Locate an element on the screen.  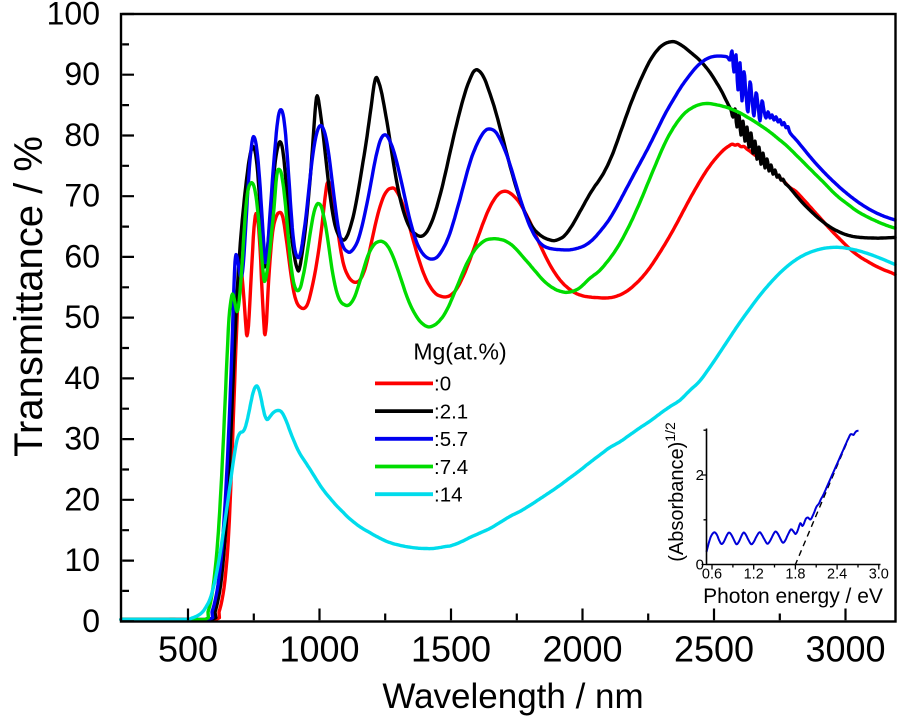
svg-text: 80 is located at coordinates (82, 135).